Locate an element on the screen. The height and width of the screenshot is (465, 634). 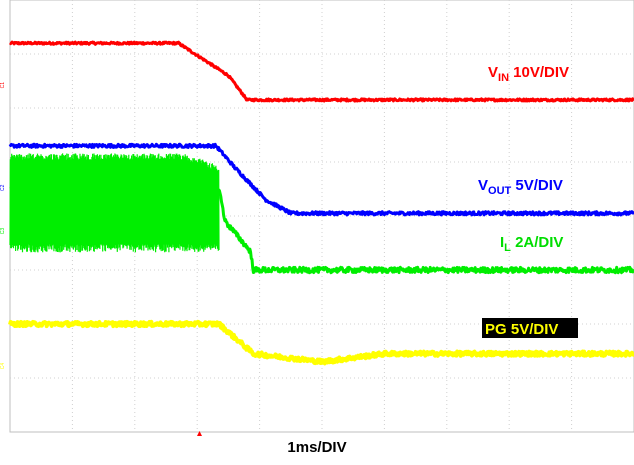
channel-marker: C4 is located at coordinates (3, 366).